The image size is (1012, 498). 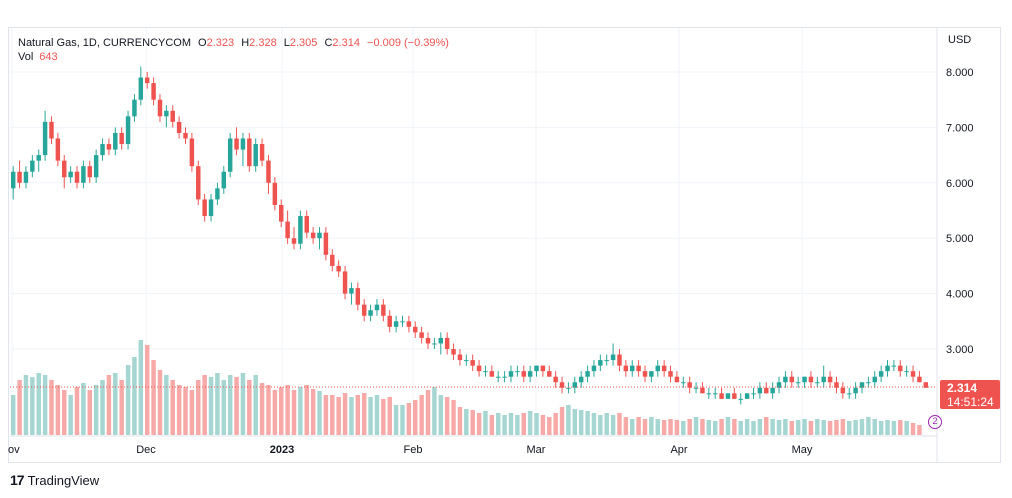 I want to click on price-tick-label: 6.000, so click(x=960, y=184).